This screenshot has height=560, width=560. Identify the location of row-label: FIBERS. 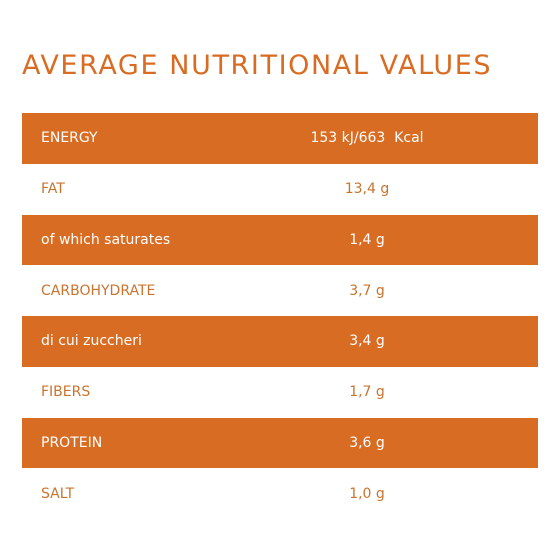
(66, 392).